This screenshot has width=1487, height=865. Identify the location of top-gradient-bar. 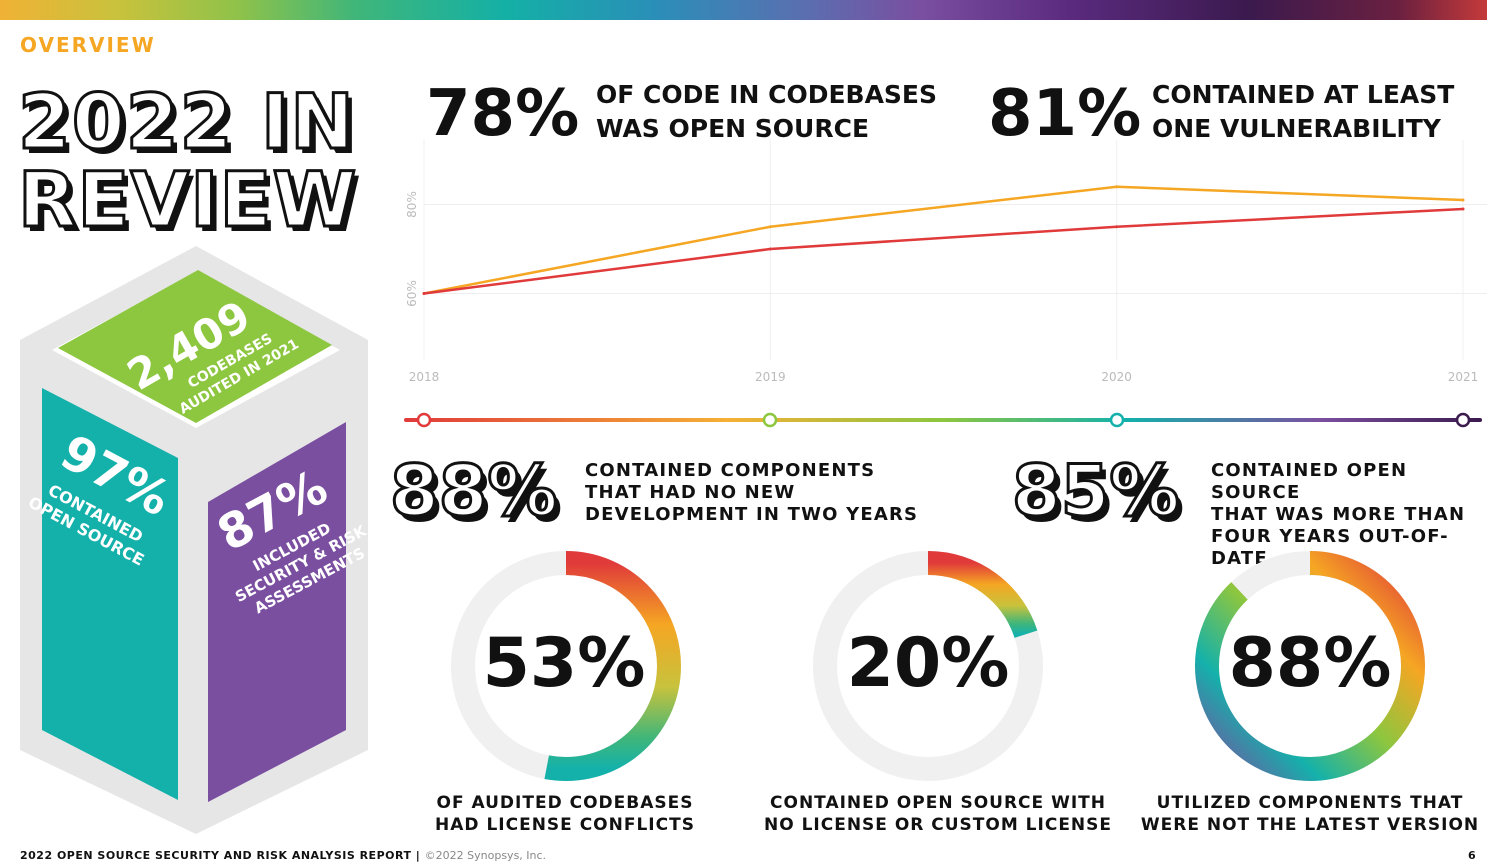
(743, 10).